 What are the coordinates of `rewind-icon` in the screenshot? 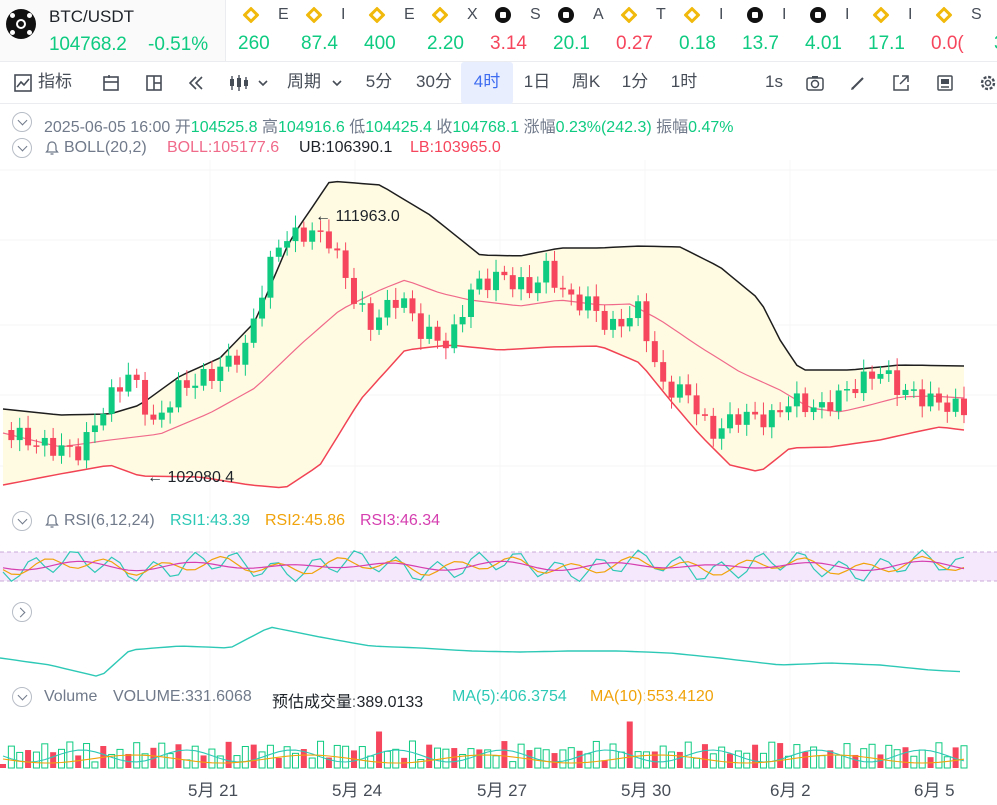 It's located at (196, 83).